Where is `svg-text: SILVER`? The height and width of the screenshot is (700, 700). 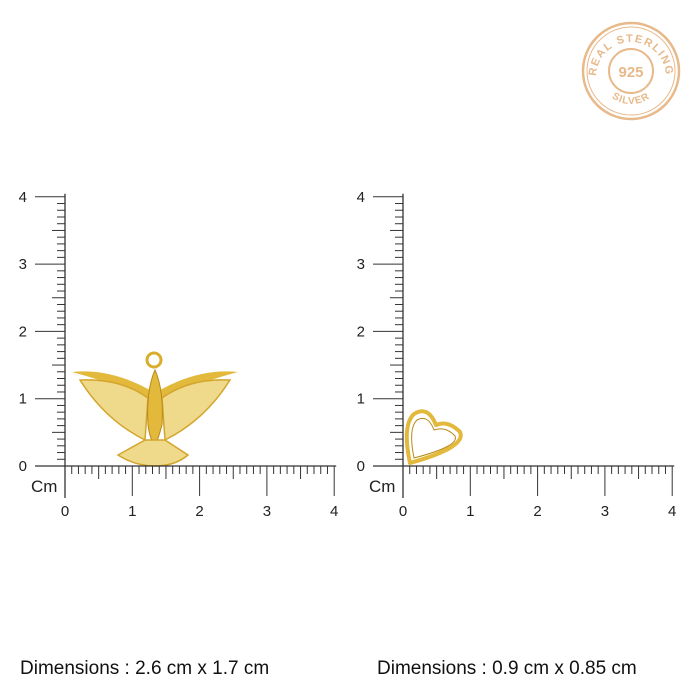 svg-text: SILVER is located at coordinates (631, 99).